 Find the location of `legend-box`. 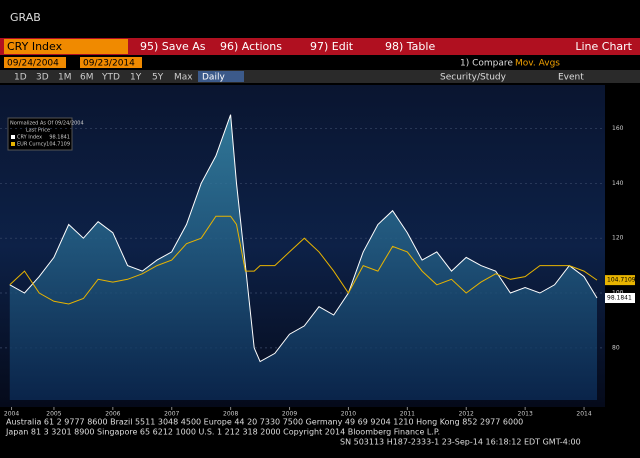

legend-box is located at coordinates (40, 134).